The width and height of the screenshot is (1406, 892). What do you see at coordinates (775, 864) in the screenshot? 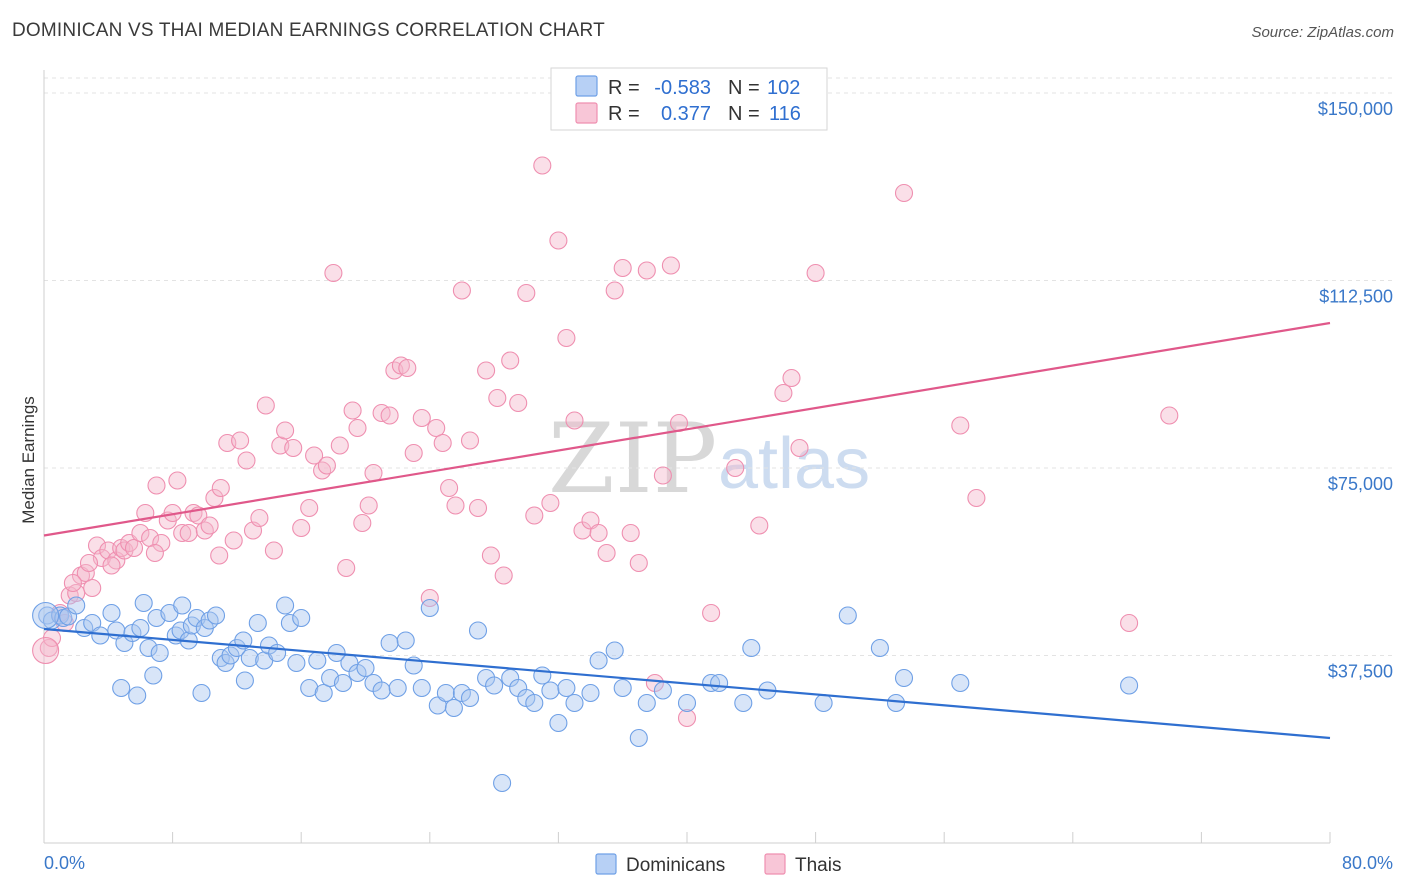
I see `bottom-legend-swatch-thais` at bounding box center [775, 864].